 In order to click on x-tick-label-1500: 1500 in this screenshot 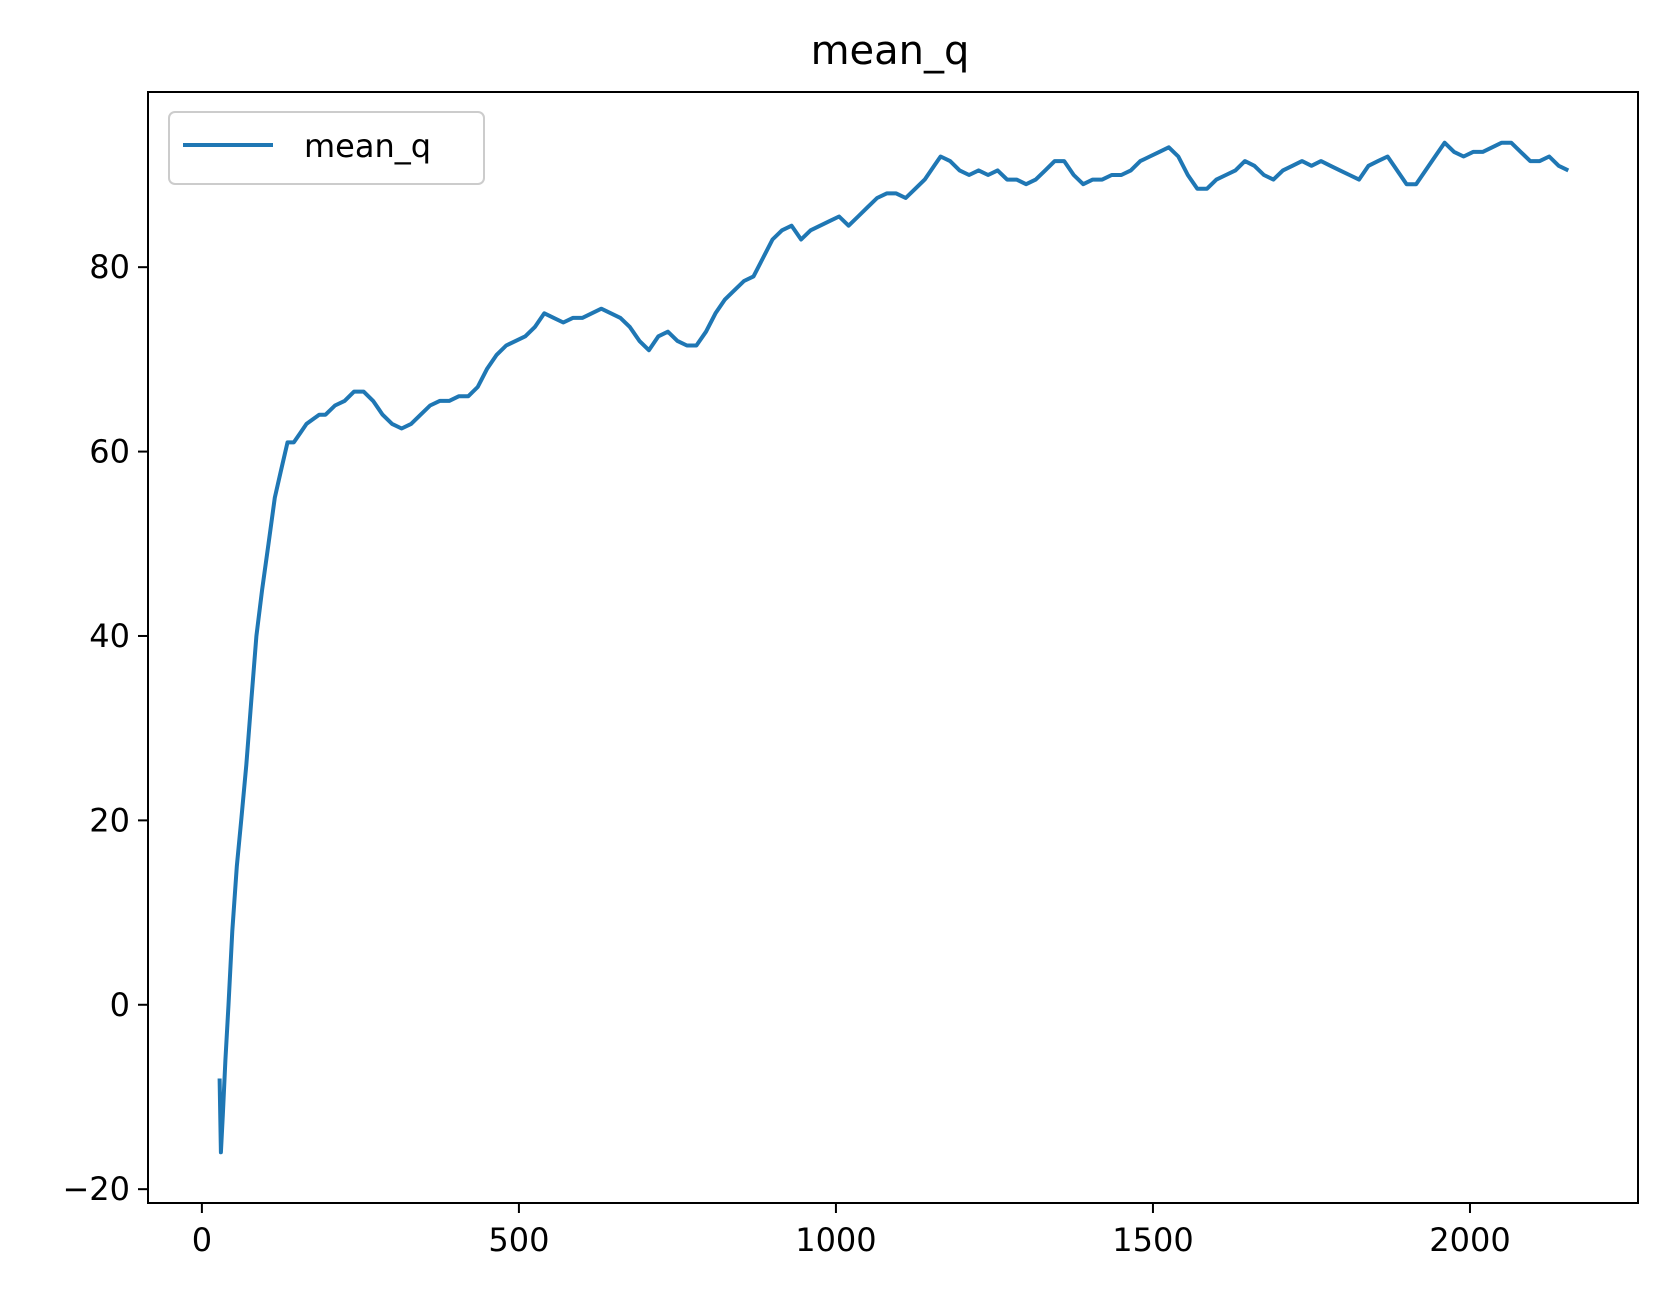, I will do `click(1152, 1240)`.